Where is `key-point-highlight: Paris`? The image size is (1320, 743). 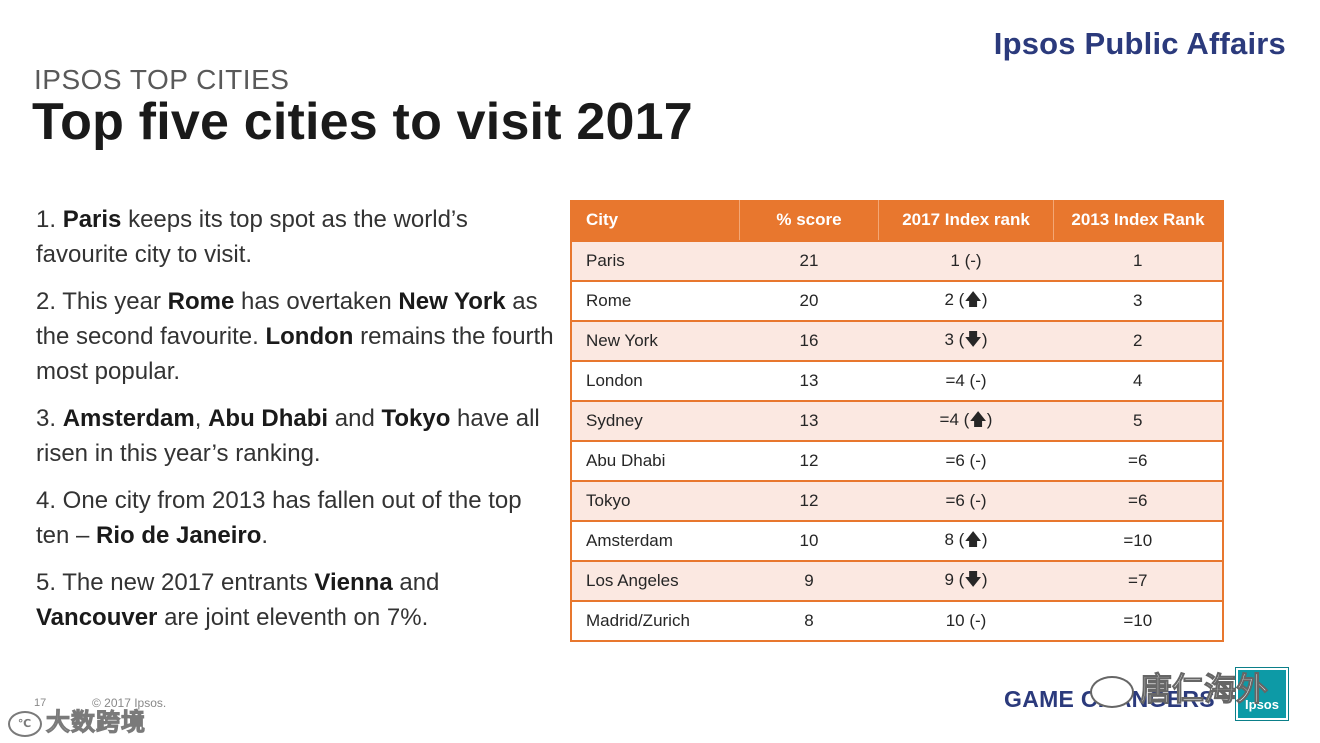 key-point-highlight: Paris is located at coordinates (92, 219).